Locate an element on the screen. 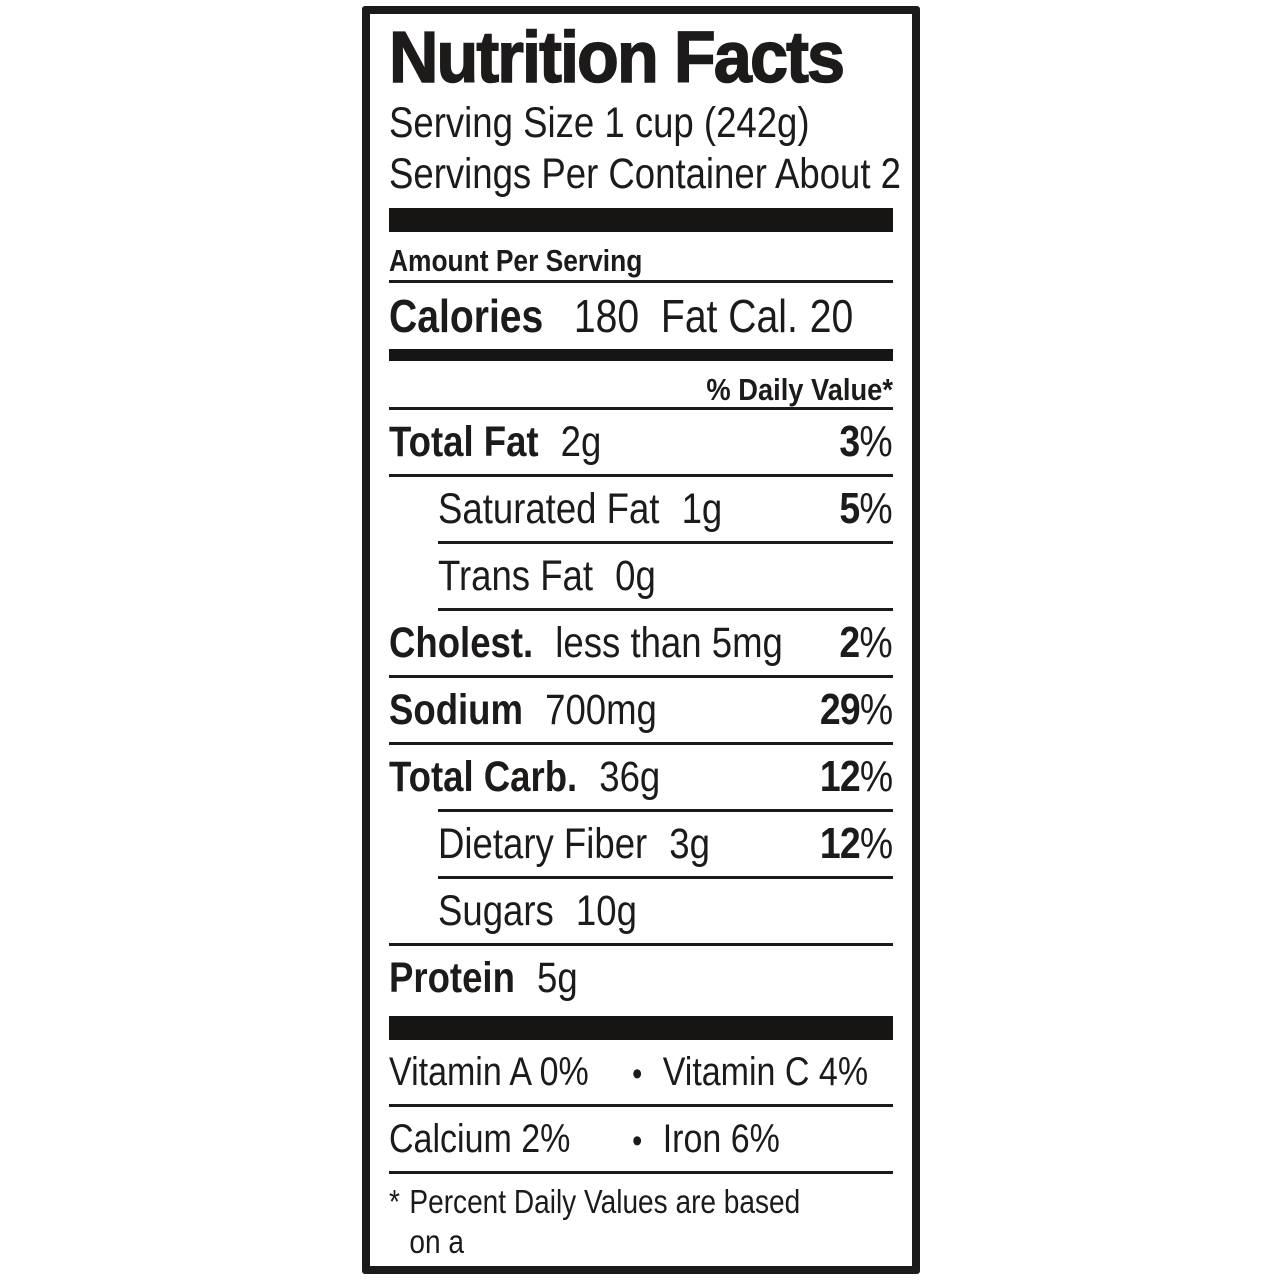 This screenshot has height=1280, width=1280. micronutrient-row-vitamins: Vitamin A 0% • Vitamin C 4% is located at coordinates (641, 1072).